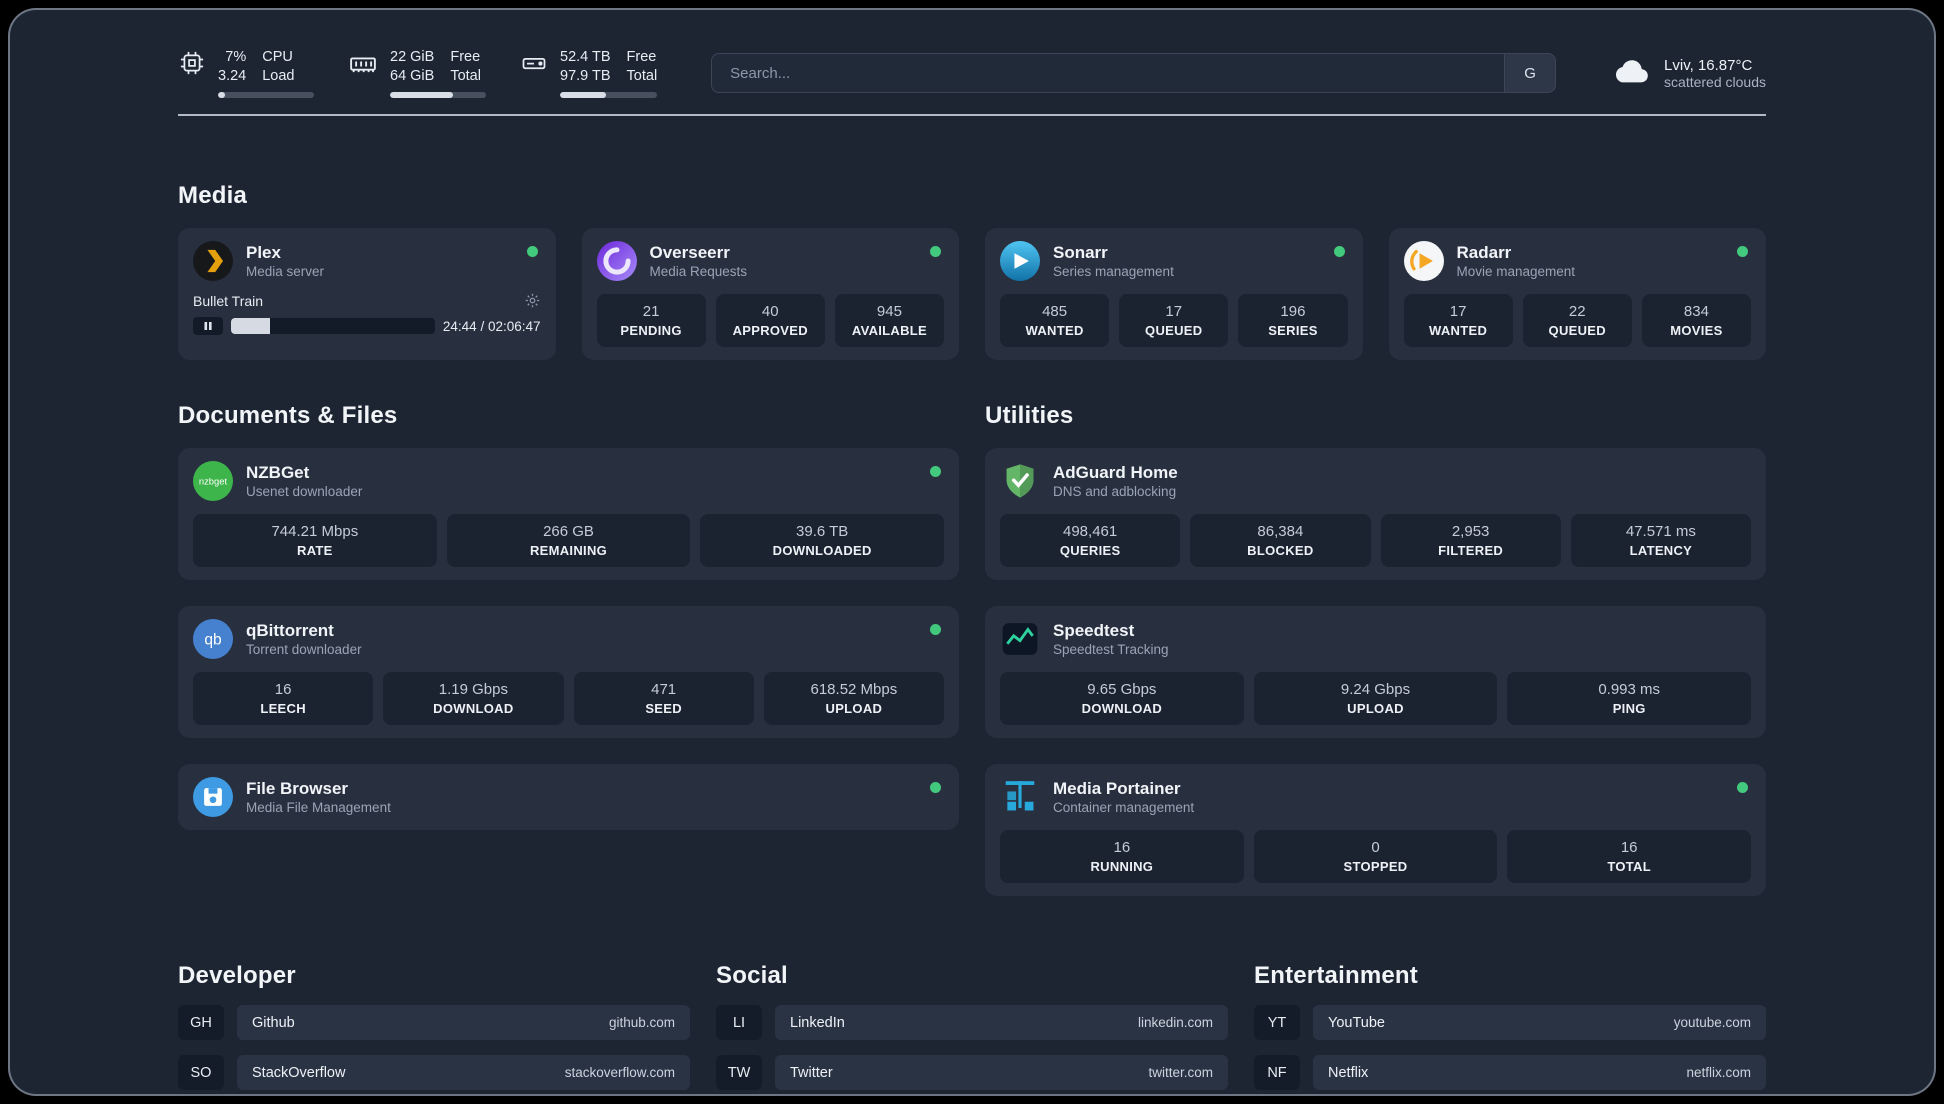 Image resolution: width=1944 pixels, height=1104 pixels. What do you see at coordinates (532, 251) in the screenshot?
I see `plex-status-dot` at bounding box center [532, 251].